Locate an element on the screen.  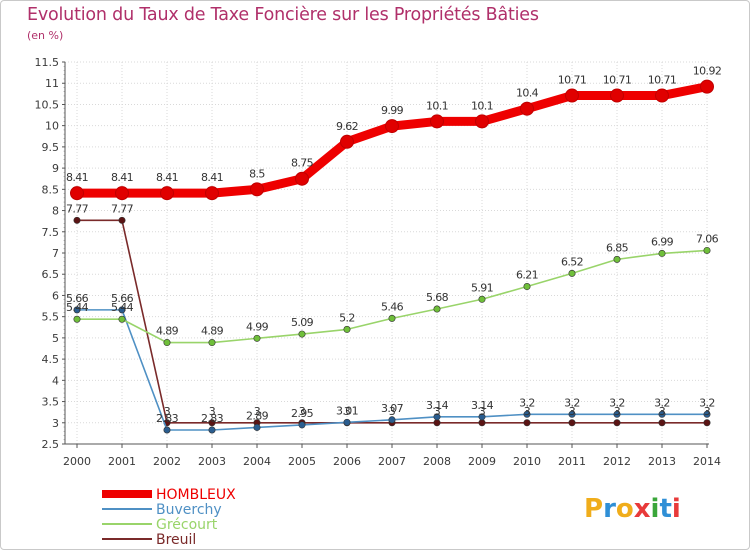
y-tick-label: 3 is located at coordinates (55, 423).